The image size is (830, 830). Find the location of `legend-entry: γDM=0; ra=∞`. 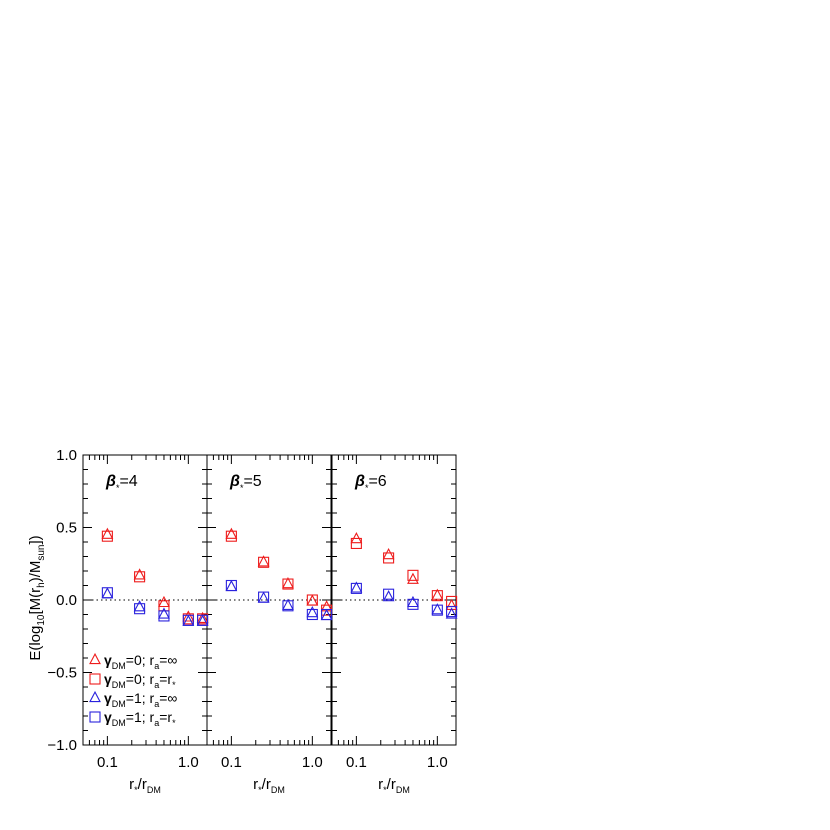

legend-entry: γDM=0; ra=∞ is located at coordinates (133, 661).